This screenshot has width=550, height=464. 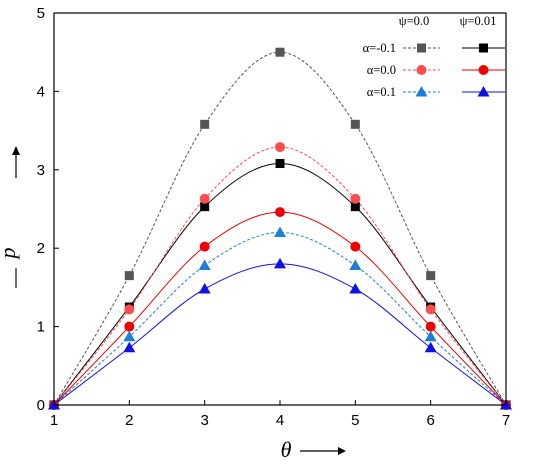 What do you see at coordinates (41, 405) in the screenshot?
I see `y-tick-label: 0` at bounding box center [41, 405].